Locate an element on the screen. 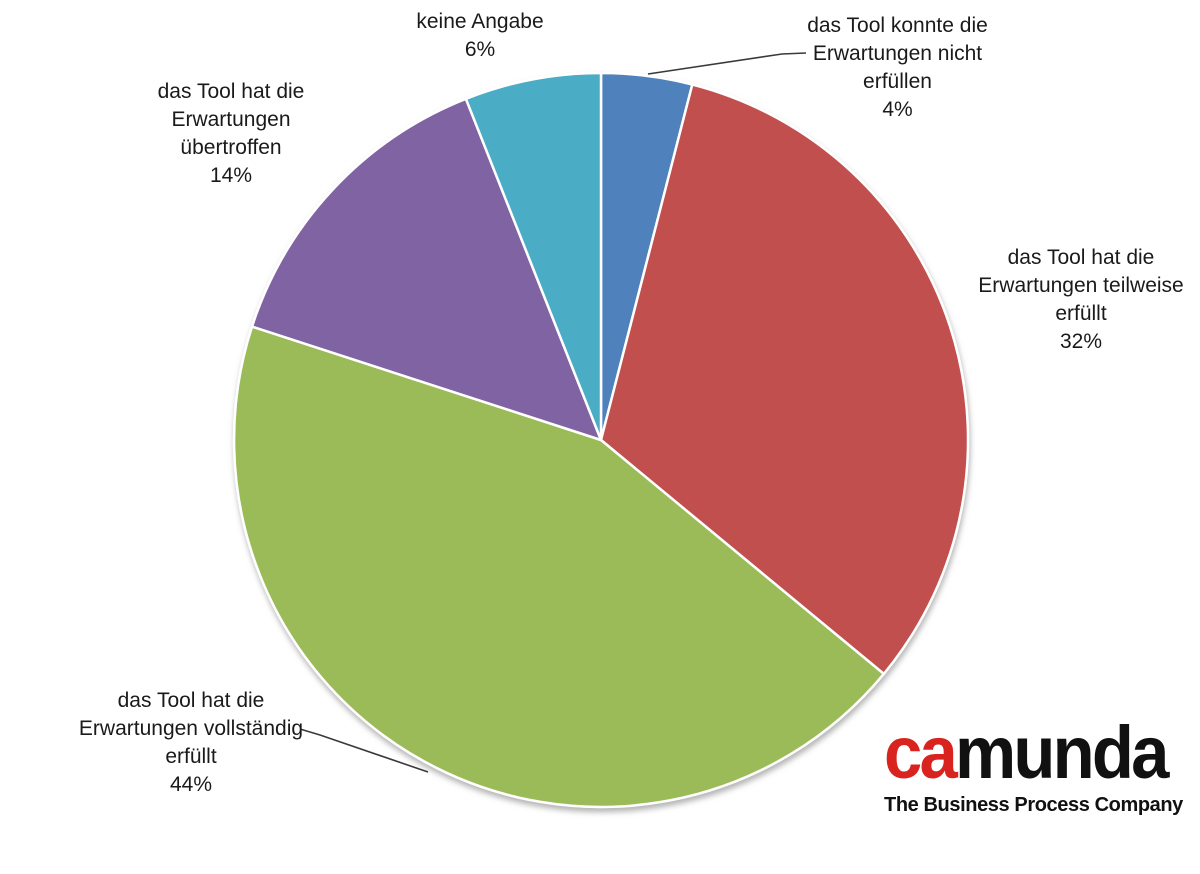 This screenshot has height=874, width=1200. slice-label-line: Erwartungen is located at coordinates (231, 119).